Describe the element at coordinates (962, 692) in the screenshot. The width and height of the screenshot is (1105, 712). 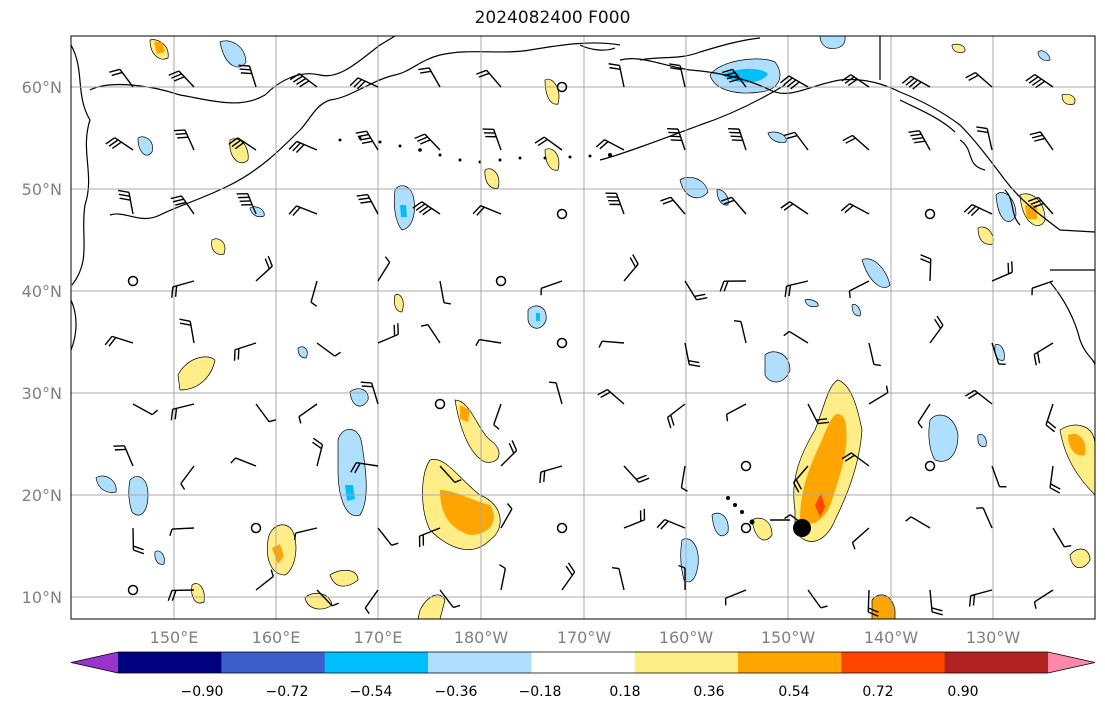
I see `colorbar-tick-label: 0.90` at that location.